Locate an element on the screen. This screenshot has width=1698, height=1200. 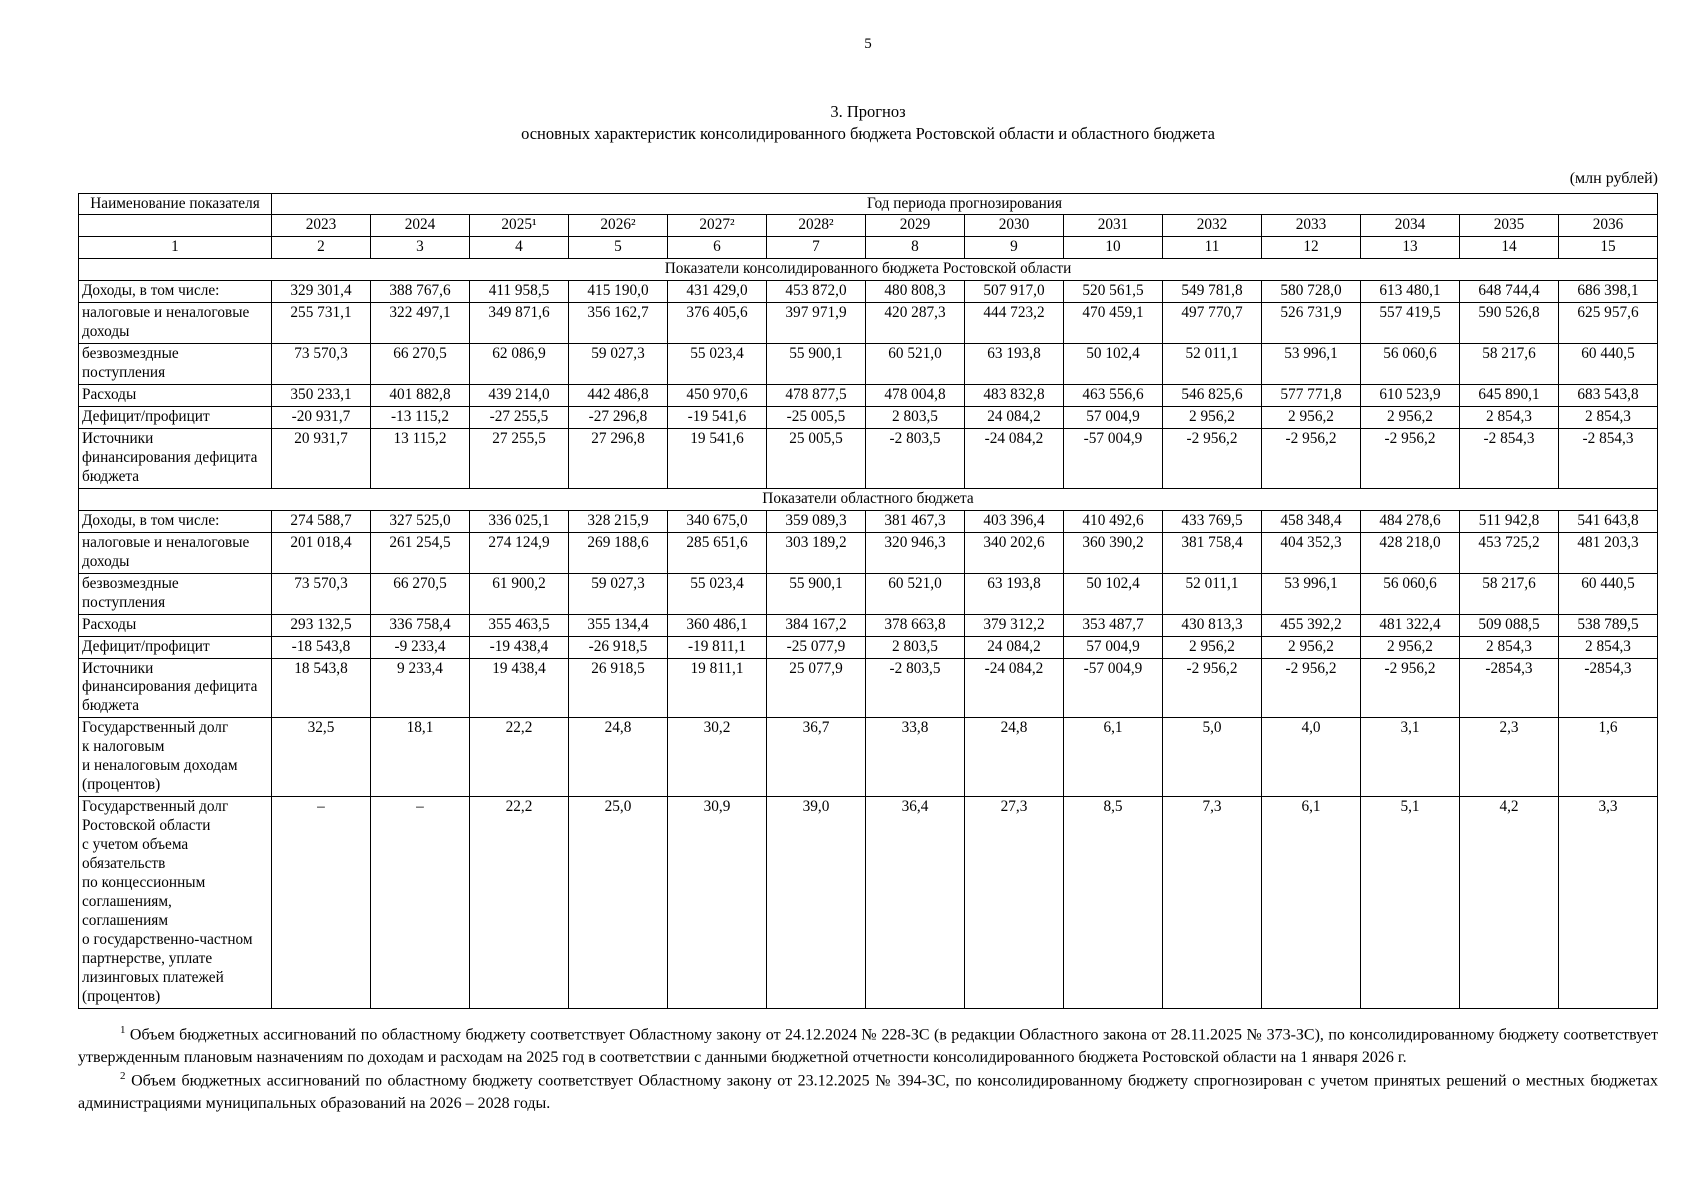
value-cell: 379 312,2 is located at coordinates (1014, 625).